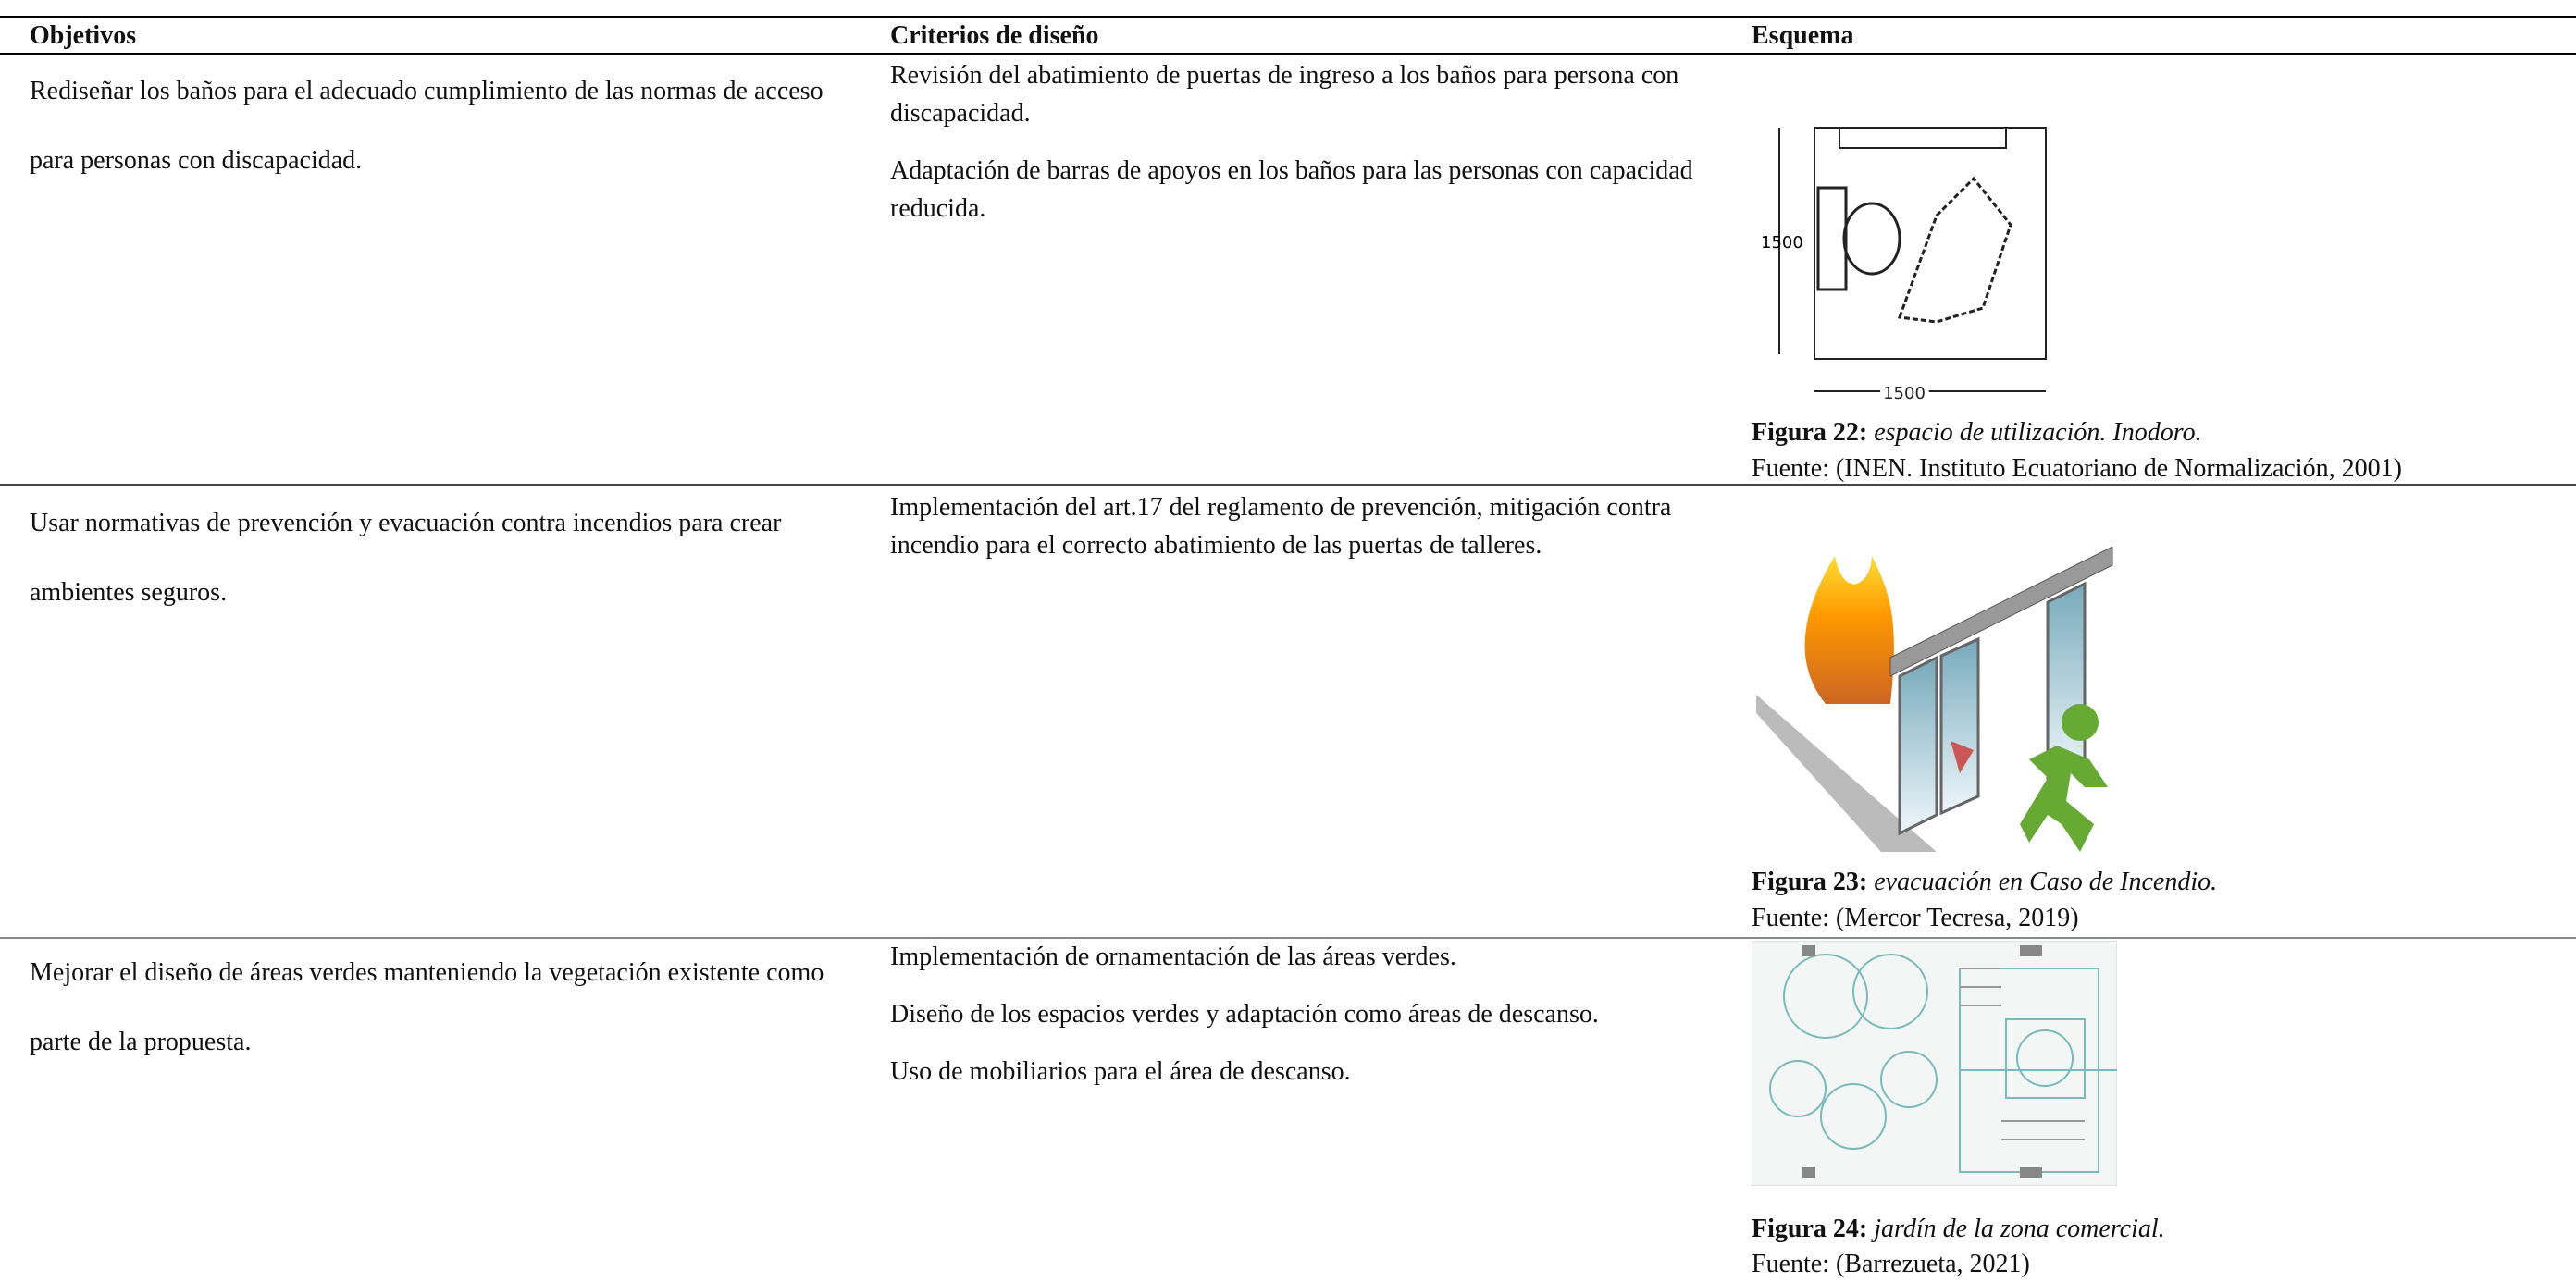 Image resolution: width=2576 pixels, height=1282 pixels. Describe the element at coordinates (84, 35) in the screenshot. I see `header: Objetivos` at that location.